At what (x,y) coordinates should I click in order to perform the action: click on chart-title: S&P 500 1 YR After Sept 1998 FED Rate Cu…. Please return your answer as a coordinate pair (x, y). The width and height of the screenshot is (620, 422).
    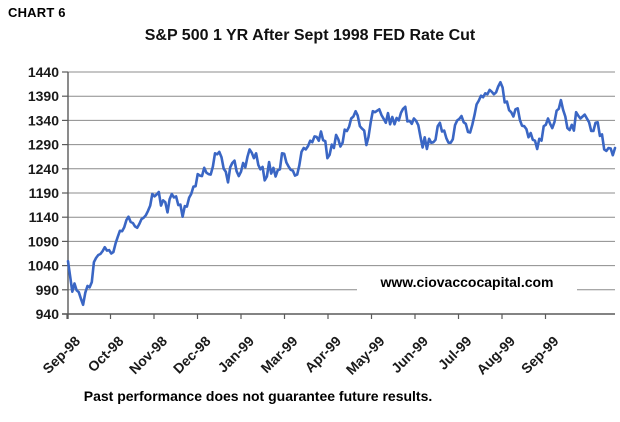
    Looking at the image, I should click on (310, 35).